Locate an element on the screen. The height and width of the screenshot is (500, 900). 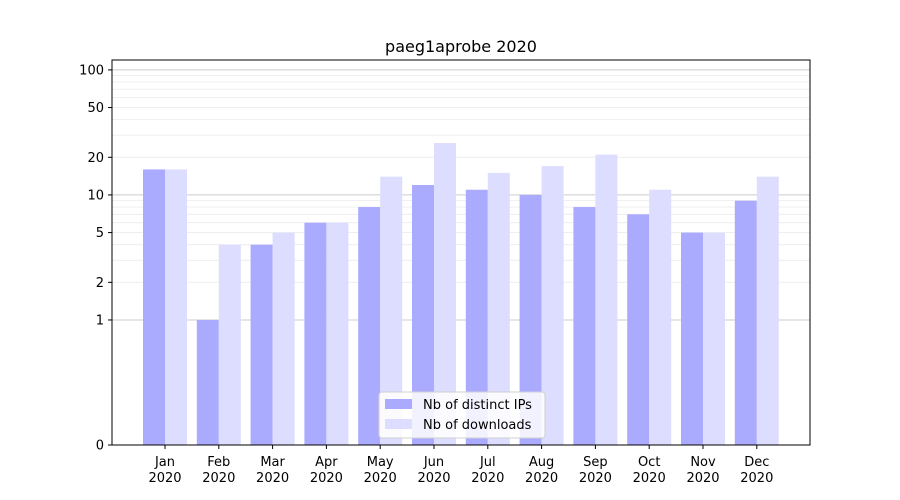
y-tick-label: 20 is located at coordinates (95, 158).